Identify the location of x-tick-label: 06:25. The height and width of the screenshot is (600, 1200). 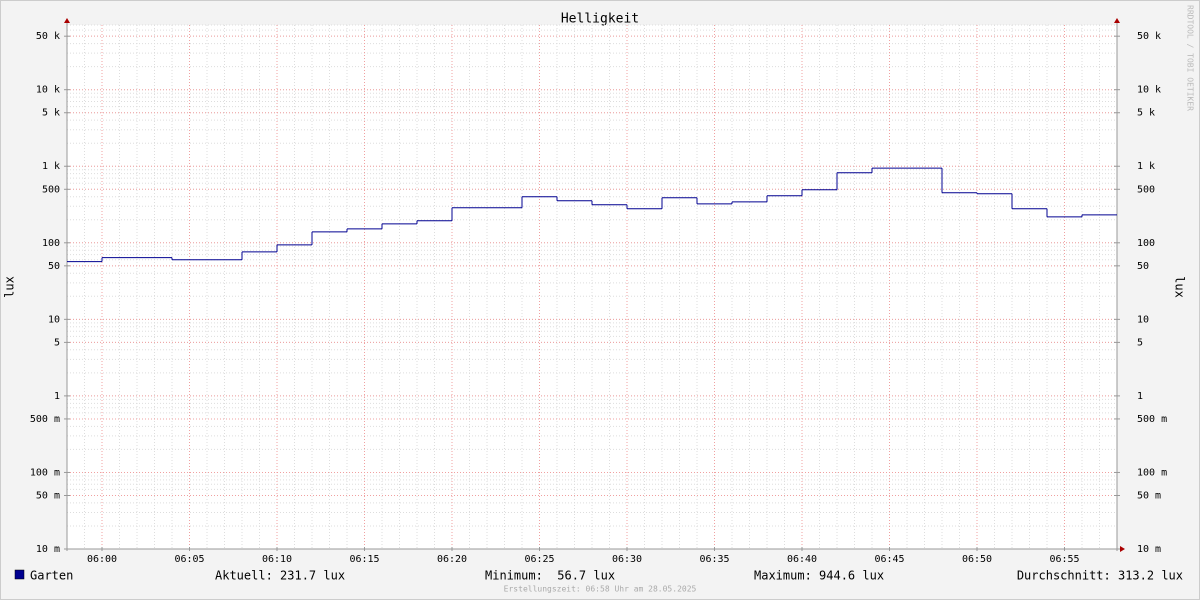
(539, 559).